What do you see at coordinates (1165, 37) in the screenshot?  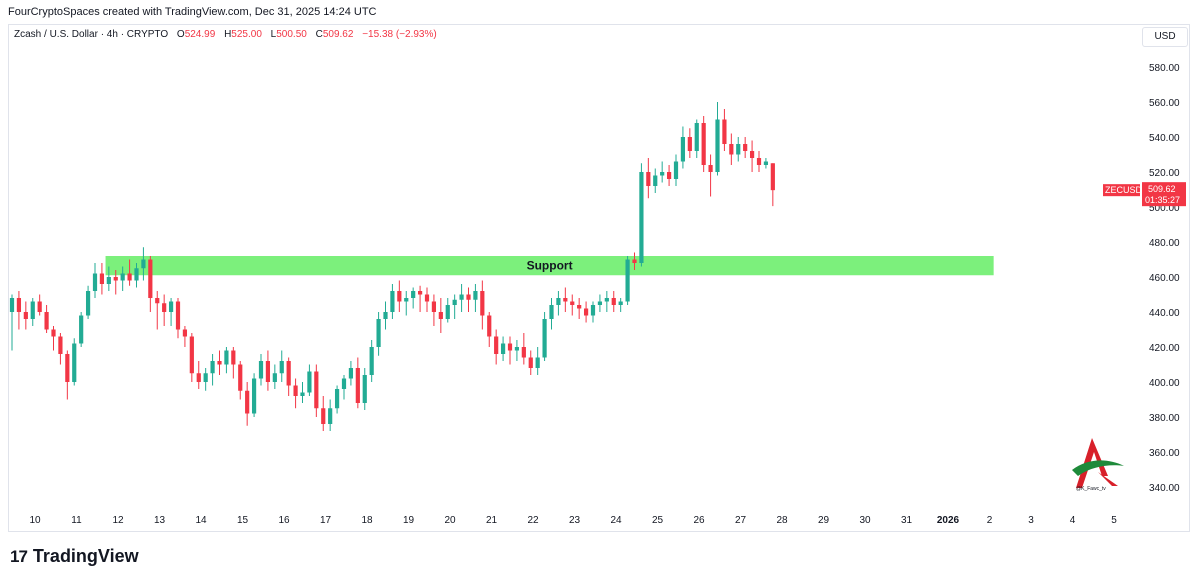 I see `currency-button: USD` at bounding box center [1165, 37].